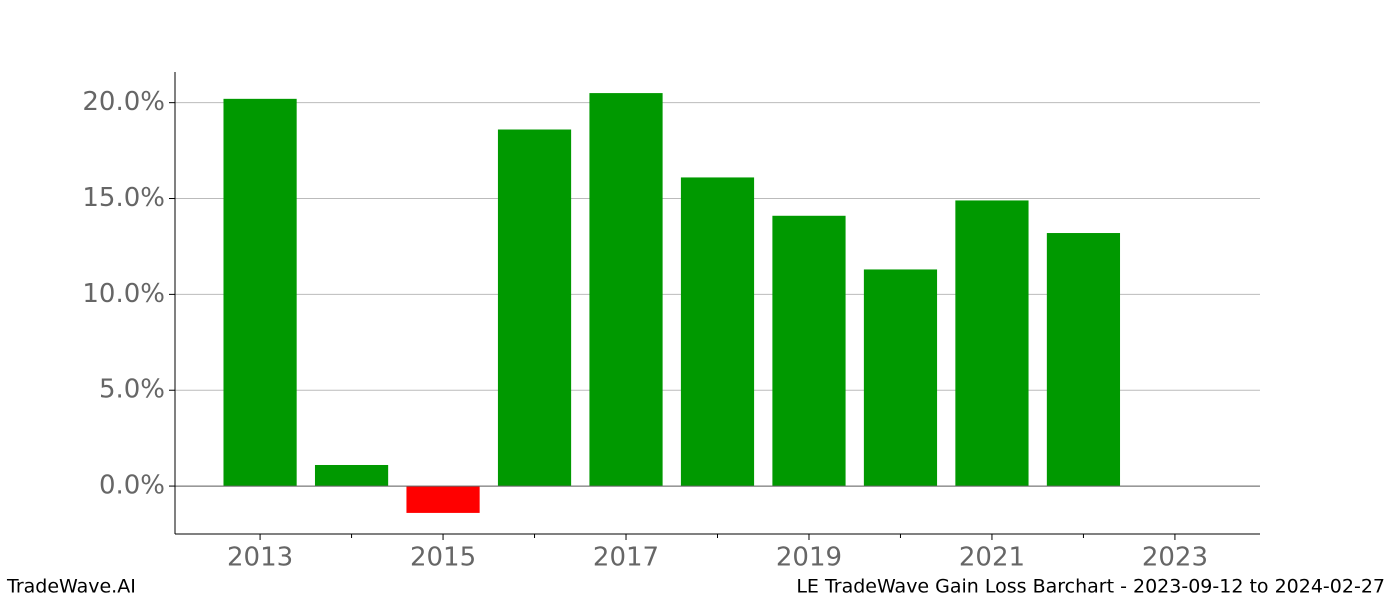  I want to click on y-tick-label: 5.0%, so click(132, 390).